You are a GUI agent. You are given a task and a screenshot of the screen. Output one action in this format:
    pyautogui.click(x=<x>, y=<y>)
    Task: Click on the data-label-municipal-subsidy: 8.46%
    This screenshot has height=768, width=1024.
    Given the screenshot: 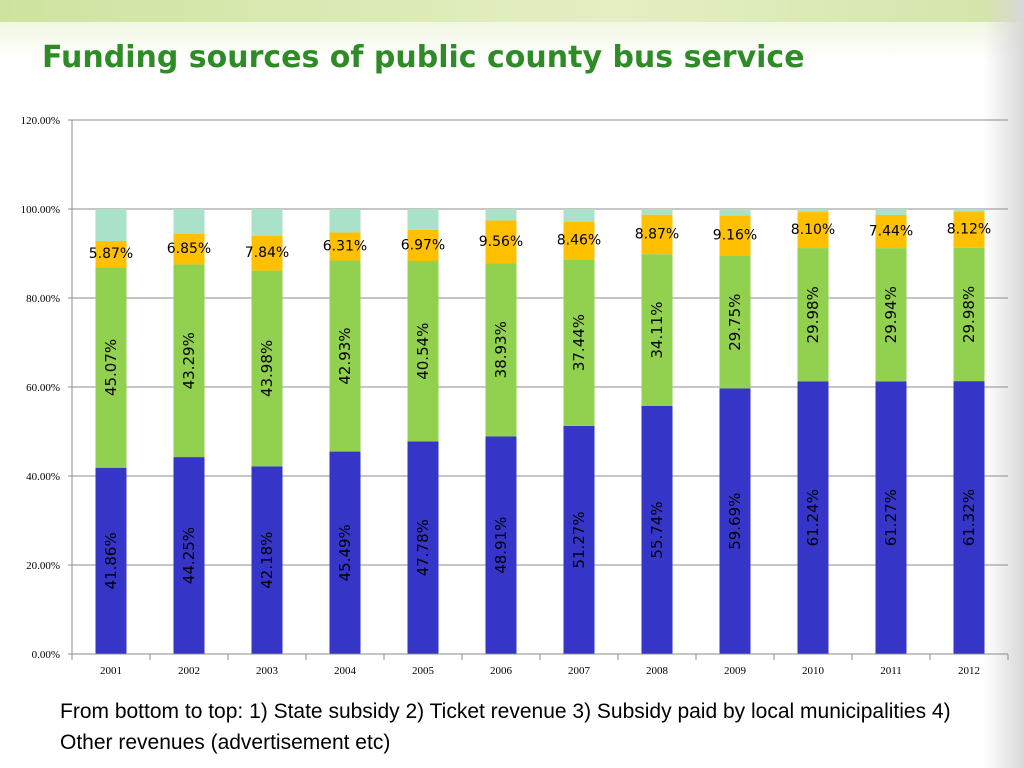 What is the action you would take?
    pyautogui.click(x=579, y=240)
    